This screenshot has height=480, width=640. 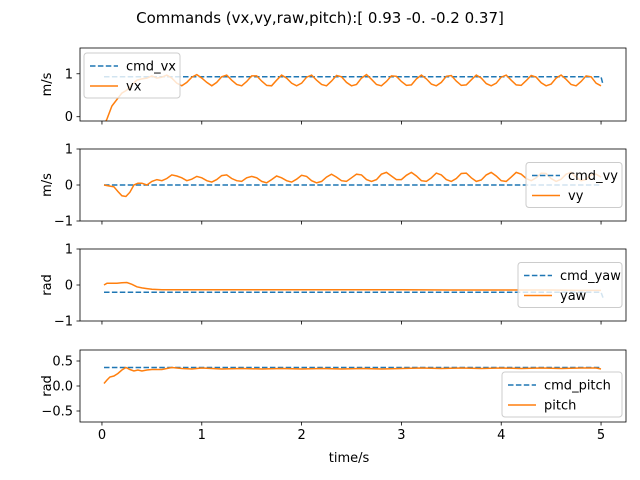 What do you see at coordinates (353, 97) in the screenshot?
I see `series-line-vx` at bounding box center [353, 97].